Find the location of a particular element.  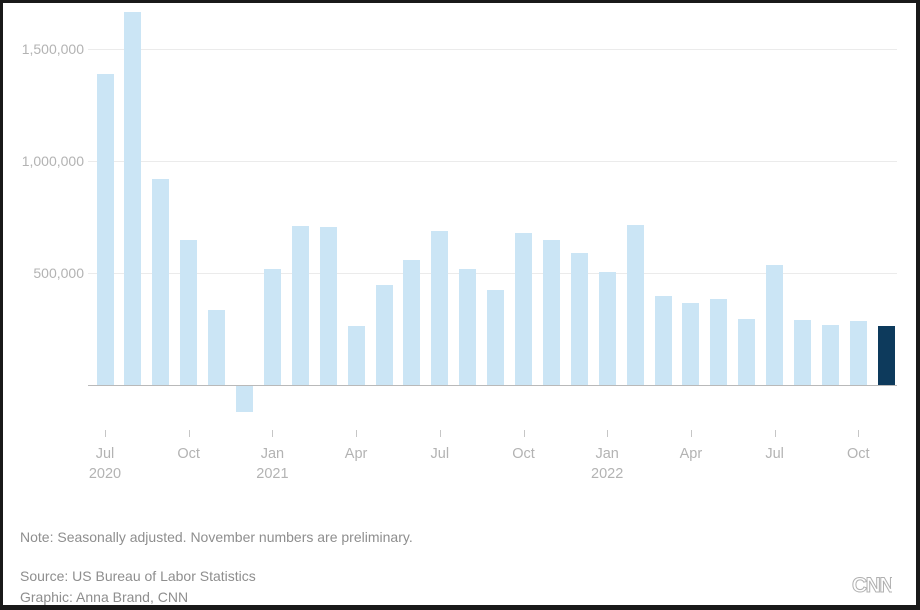

bar-oct-2021 is located at coordinates (523, 309).